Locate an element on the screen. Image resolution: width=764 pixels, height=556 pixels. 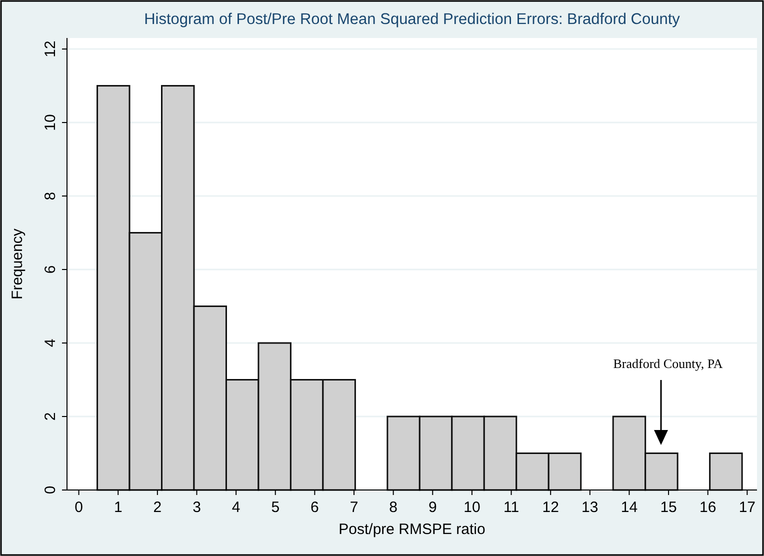
y-tick-label: 12 is located at coordinates (50, 49).